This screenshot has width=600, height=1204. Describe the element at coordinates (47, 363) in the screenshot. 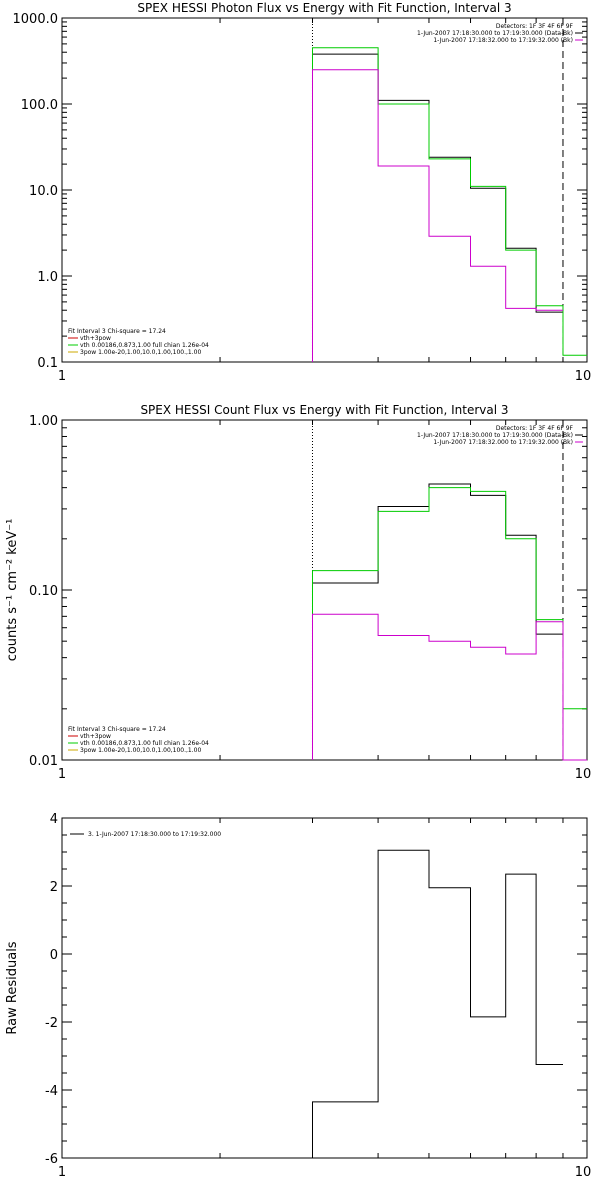

I see `y-tick-label-1: 0.1` at that location.